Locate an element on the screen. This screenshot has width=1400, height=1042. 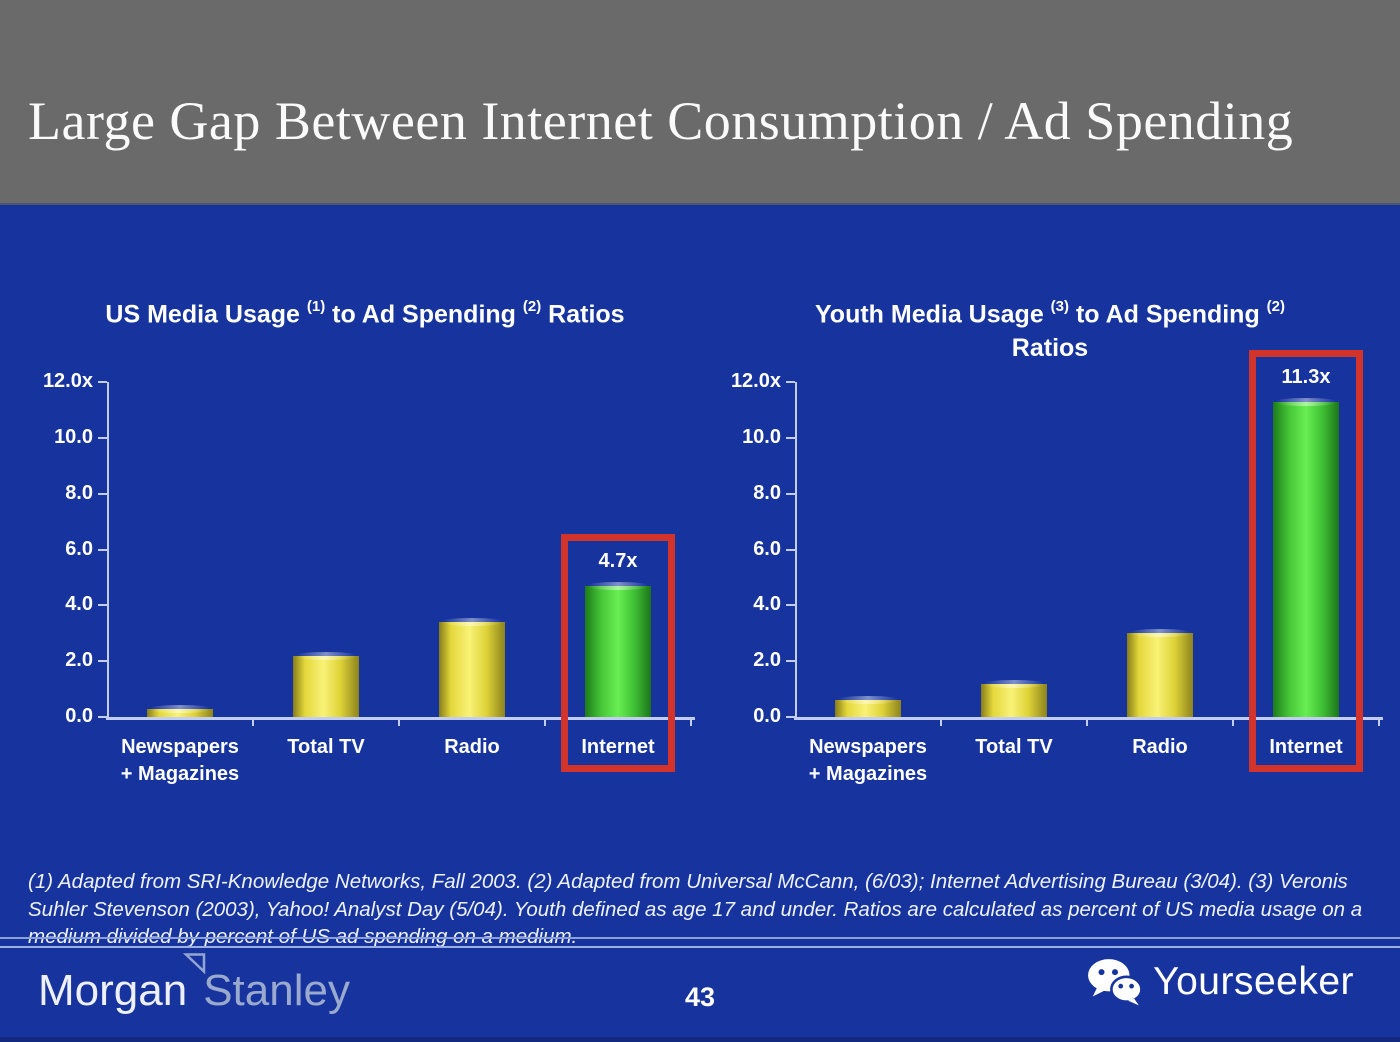
bottom-strip is located at coordinates (700, 1039).